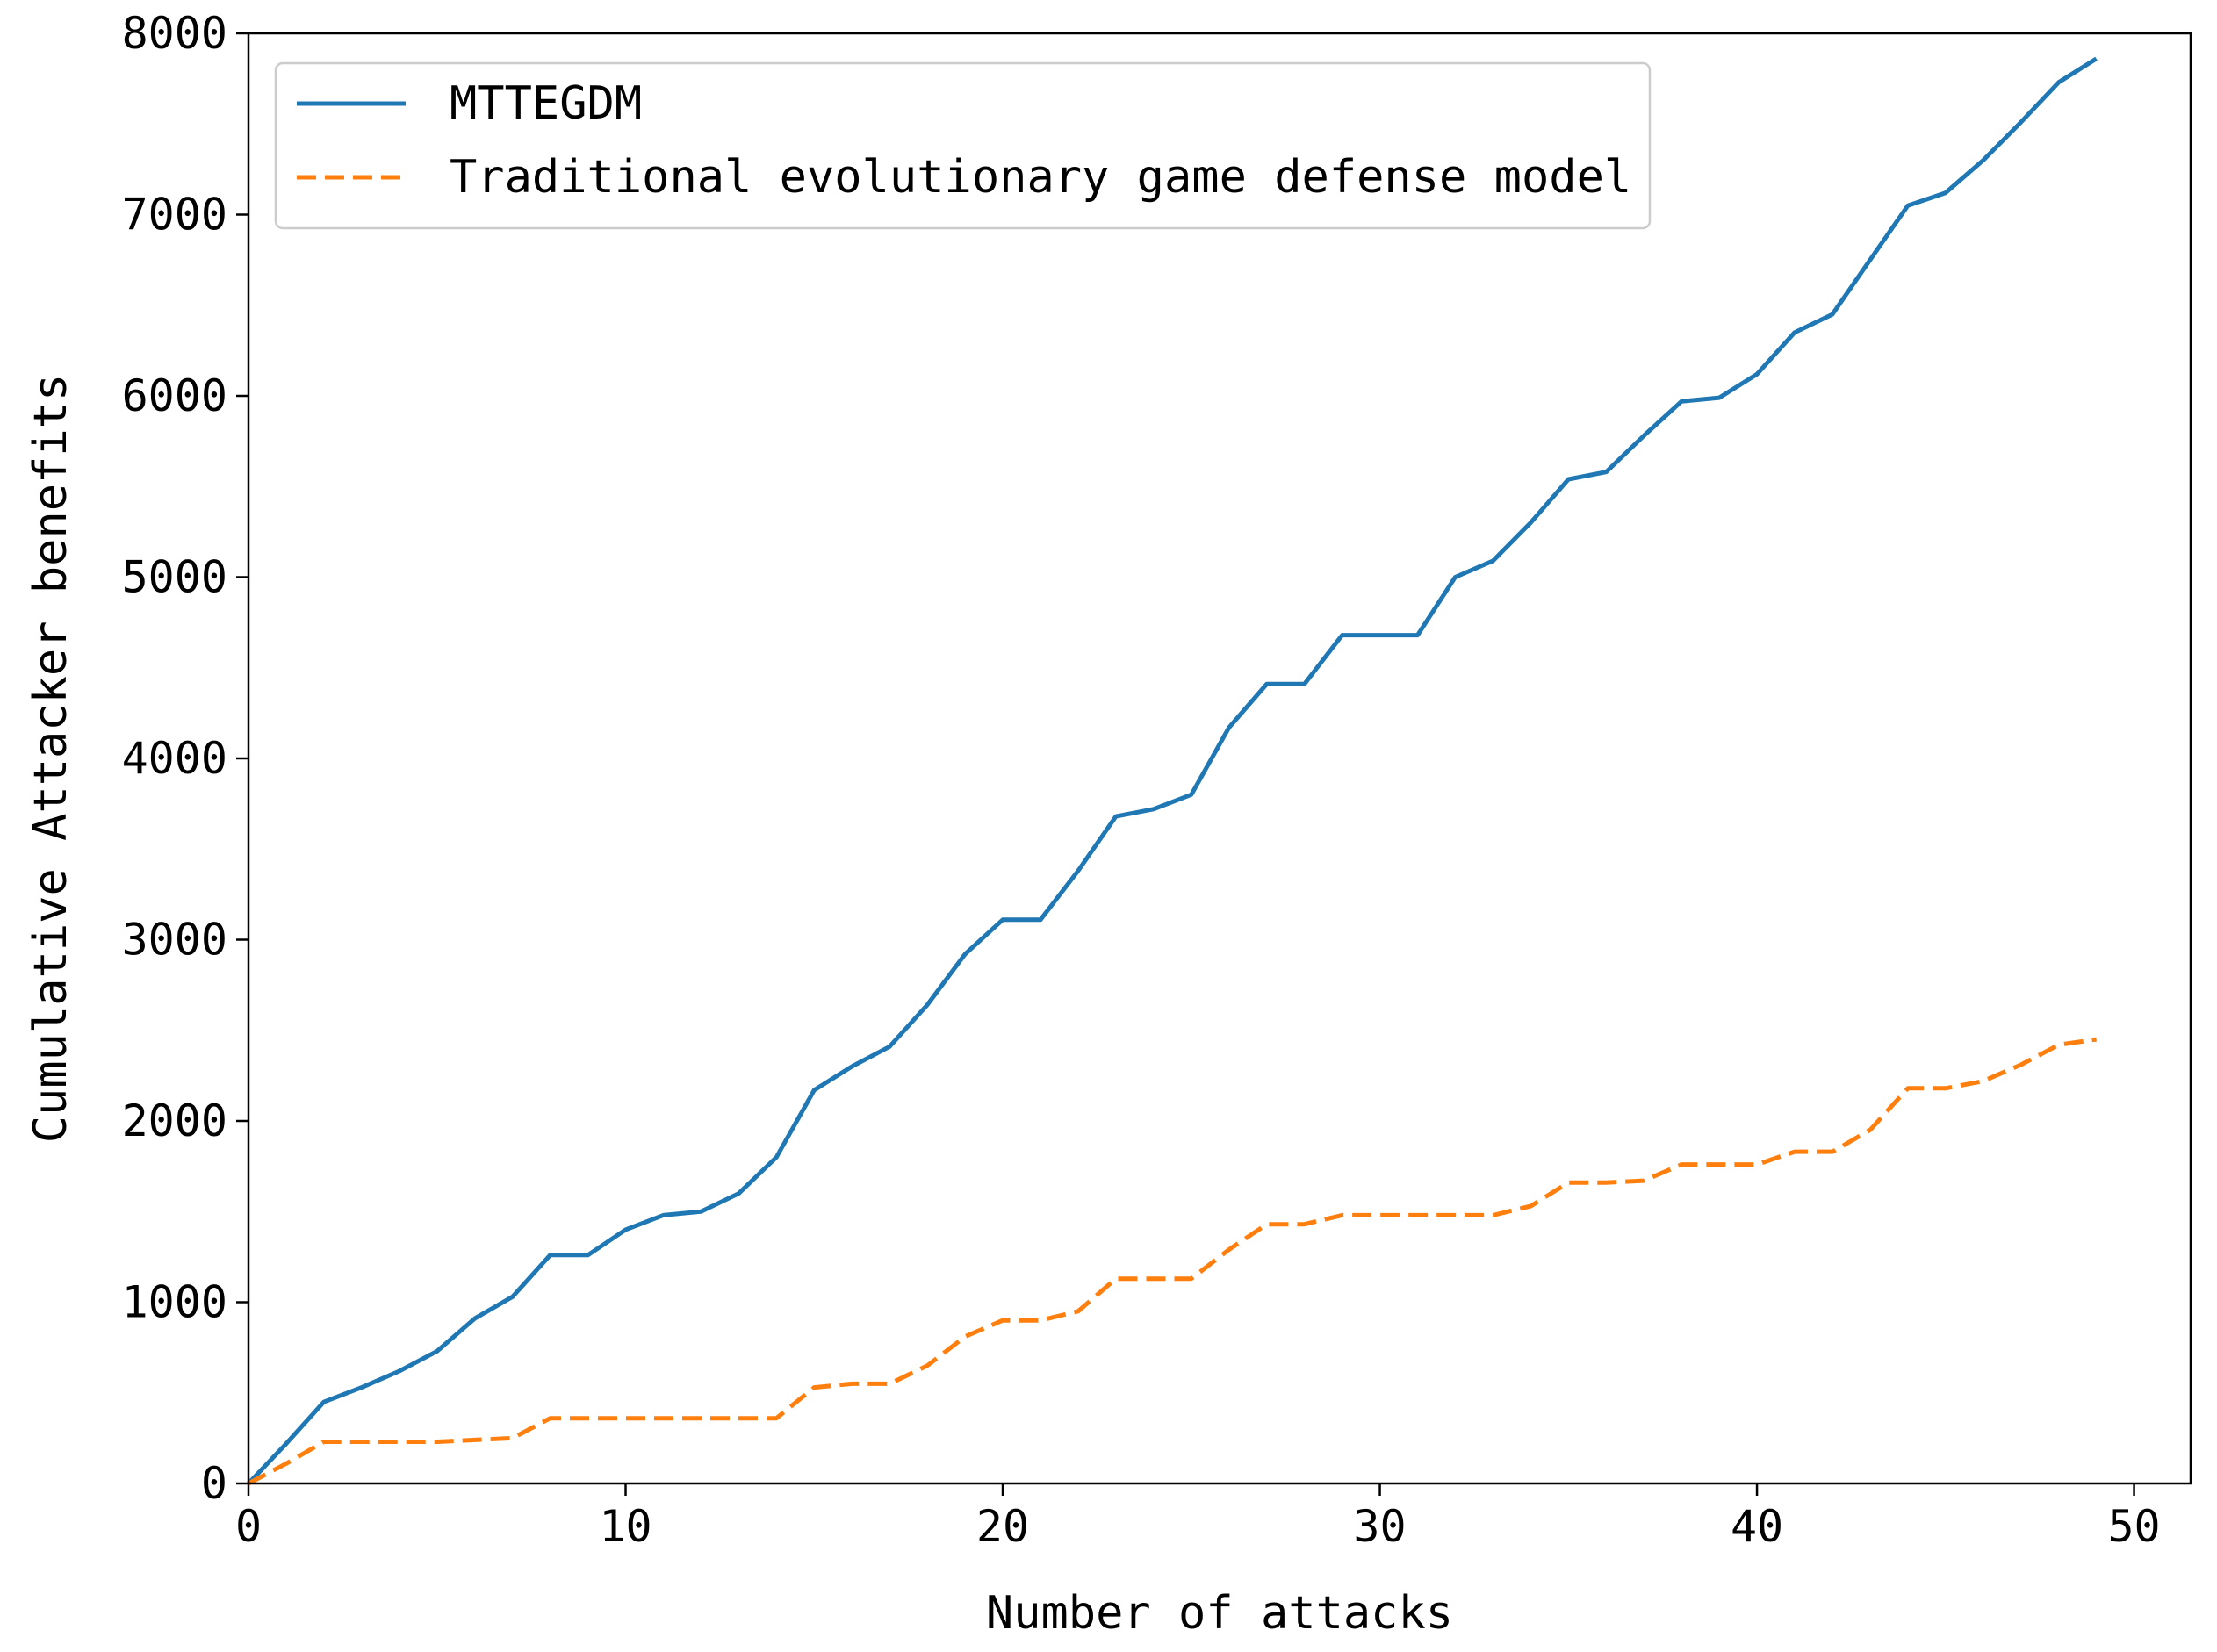 Image resolution: width=2217 pixels, height=1652 pixels. Describe the element at coordinates (51, 759) in the screenshot. I see `y-axis-title: Cumulative Attacker benefits` at that location.